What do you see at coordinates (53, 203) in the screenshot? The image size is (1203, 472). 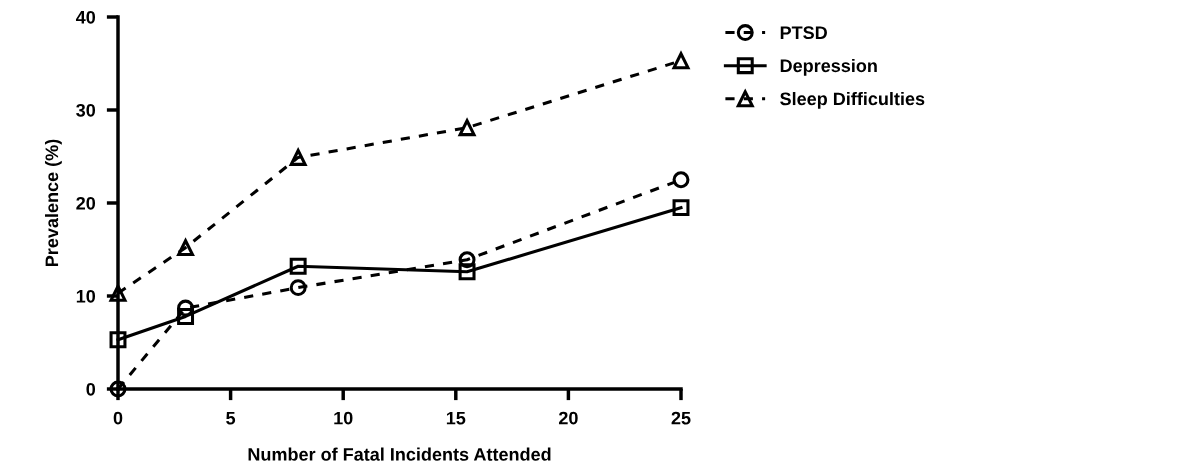 I see `y-axis-title: Prevalence (%)` at bounding box center [53, 203].